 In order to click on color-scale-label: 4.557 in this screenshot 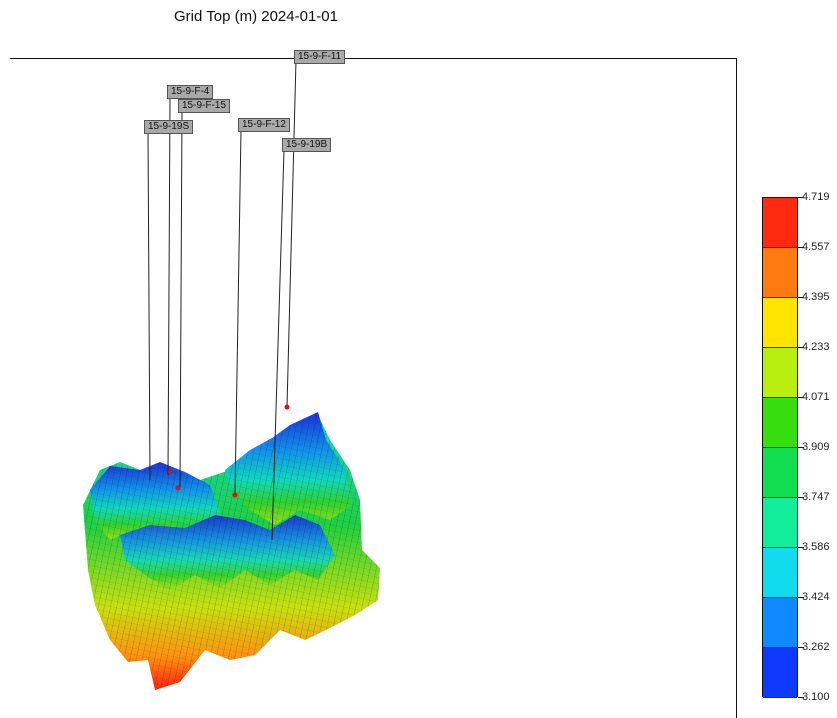, I will do `click(816, 247)`.